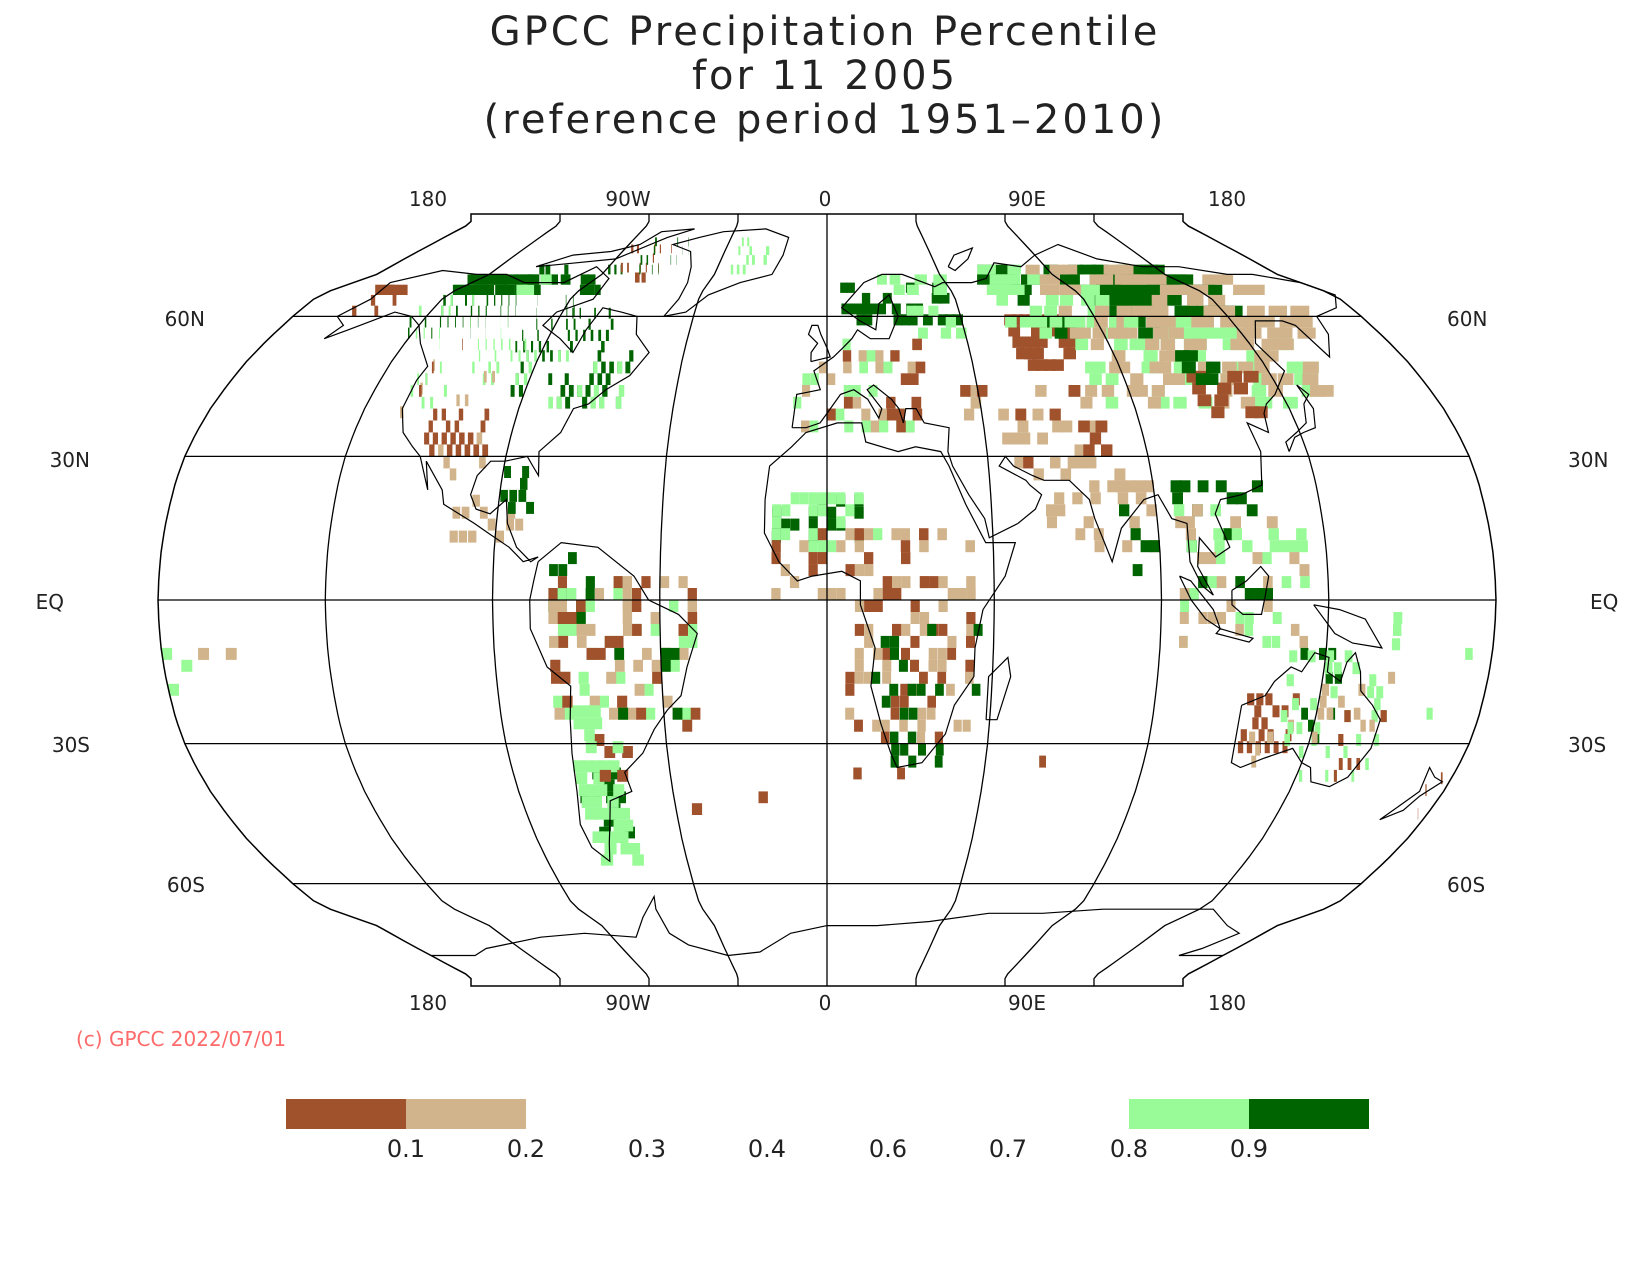 The image size is (1650, 1270). Describe the element at coordinates (767, 1149) in the screenshot. I see `legend-tick-label: 0.4` at that location.